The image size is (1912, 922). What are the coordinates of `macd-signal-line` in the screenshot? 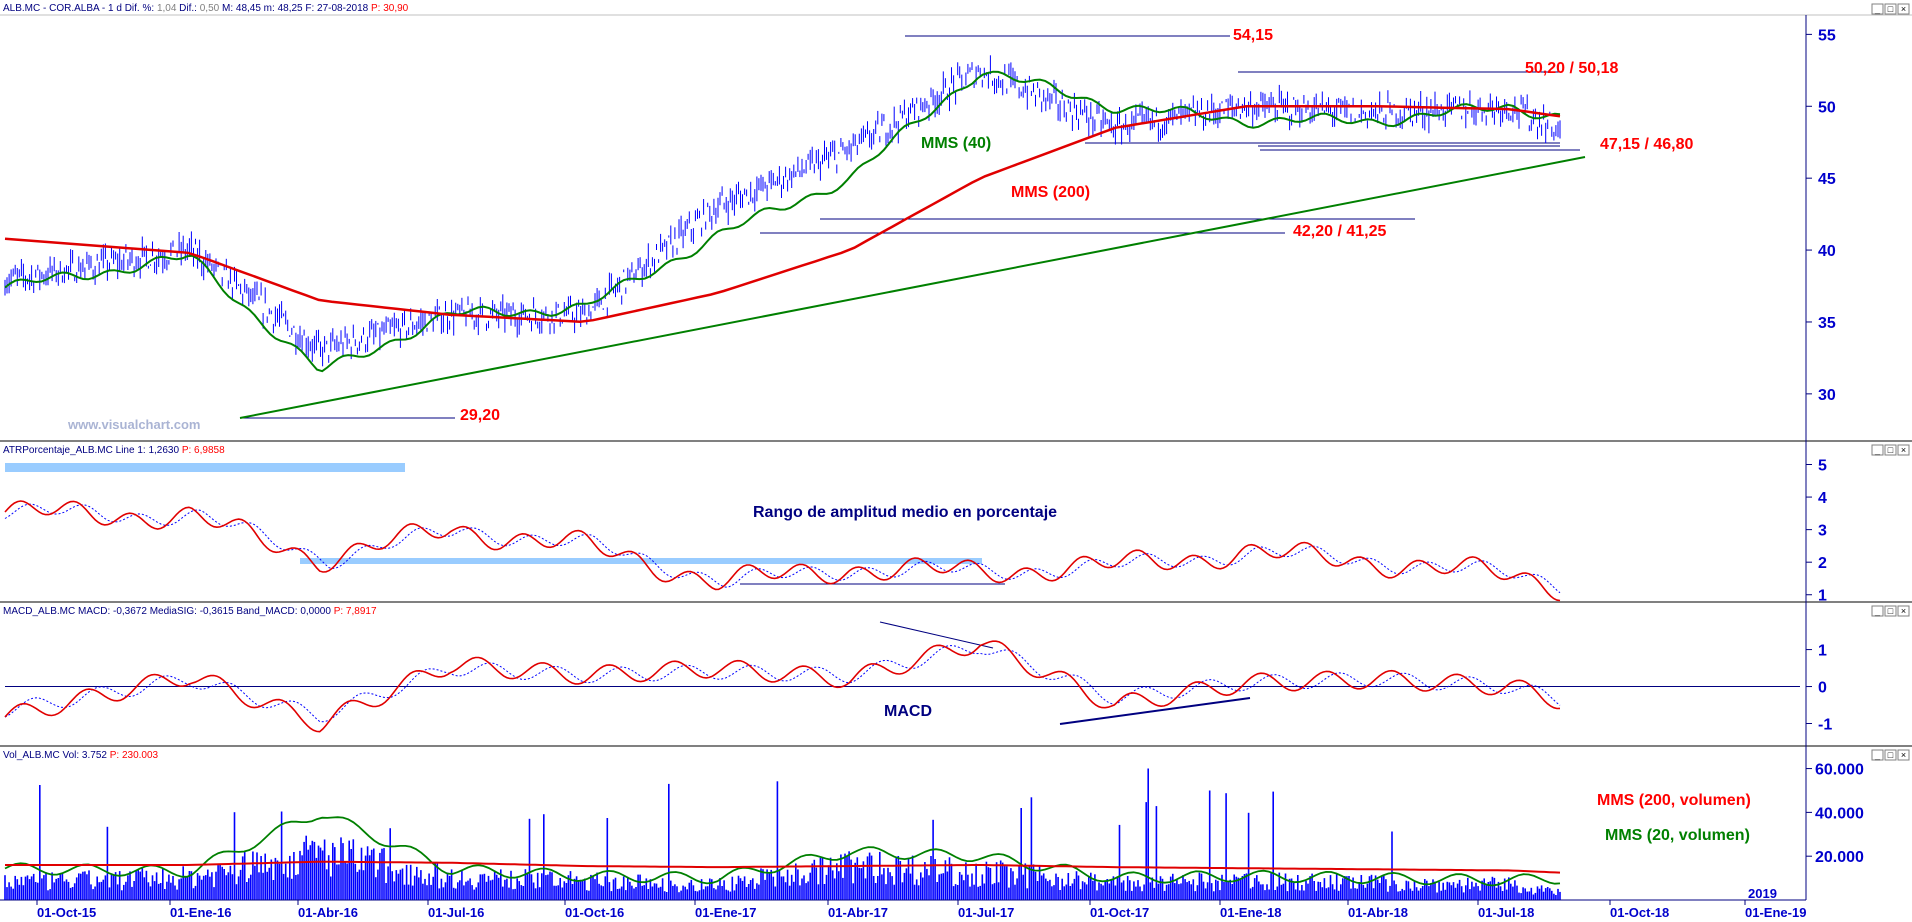 It's located at (782, 684).